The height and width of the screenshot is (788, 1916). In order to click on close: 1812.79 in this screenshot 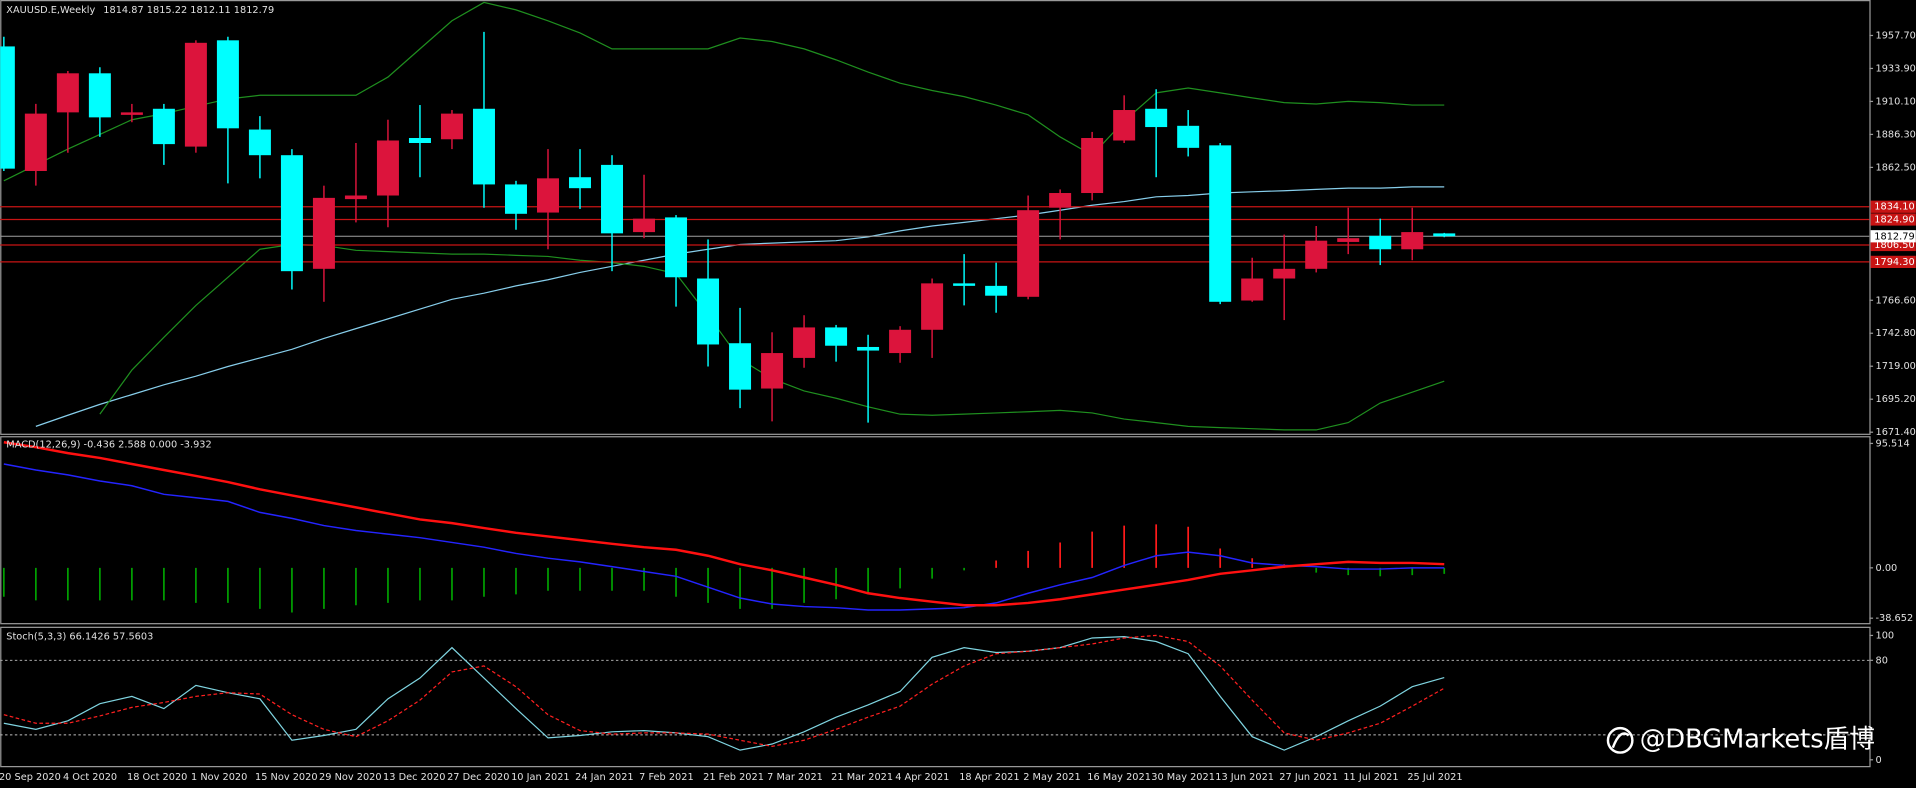, I will do `click(254, 10)`.